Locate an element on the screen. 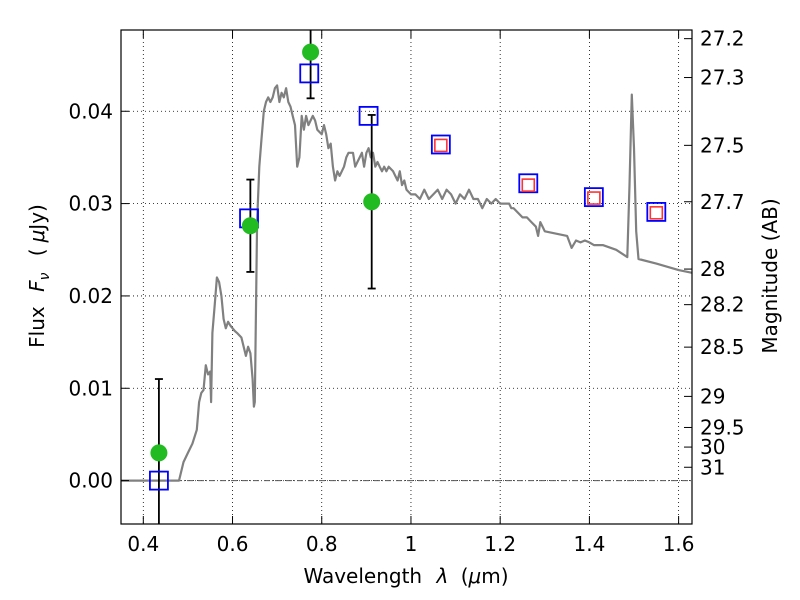  y-tick-label: 0.00 is located at coordinates (90, 481).